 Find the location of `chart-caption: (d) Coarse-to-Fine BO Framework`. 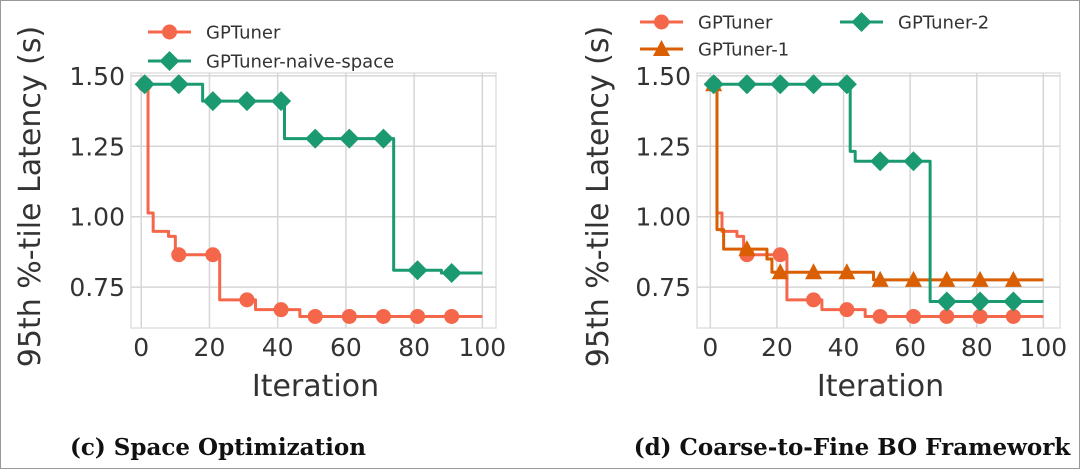

chart-caption: (d) Coarse-to-Fine BO Framework is located at coordinates (853, 447).